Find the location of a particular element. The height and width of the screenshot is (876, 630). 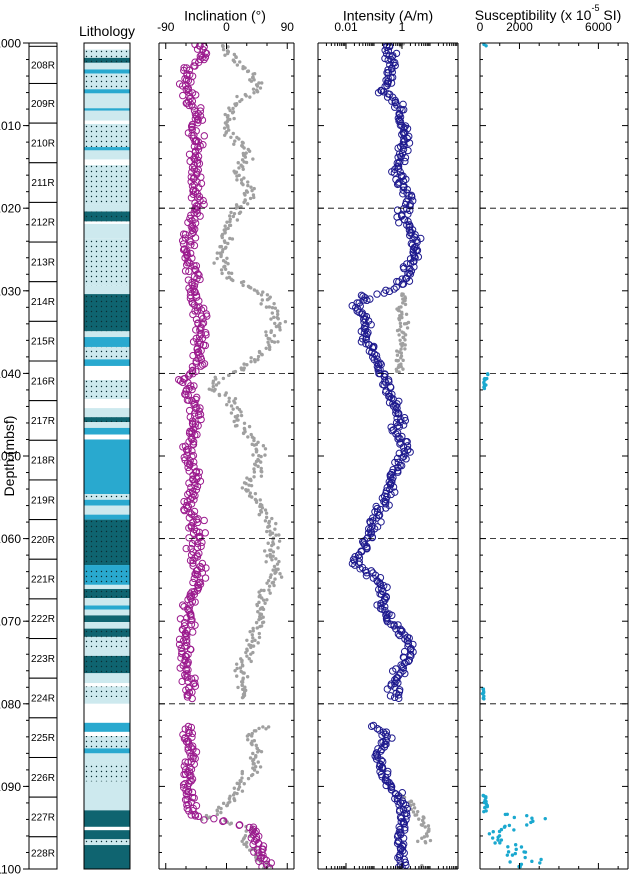

lithology-unit-pattern is located at coordinates (107, 262).